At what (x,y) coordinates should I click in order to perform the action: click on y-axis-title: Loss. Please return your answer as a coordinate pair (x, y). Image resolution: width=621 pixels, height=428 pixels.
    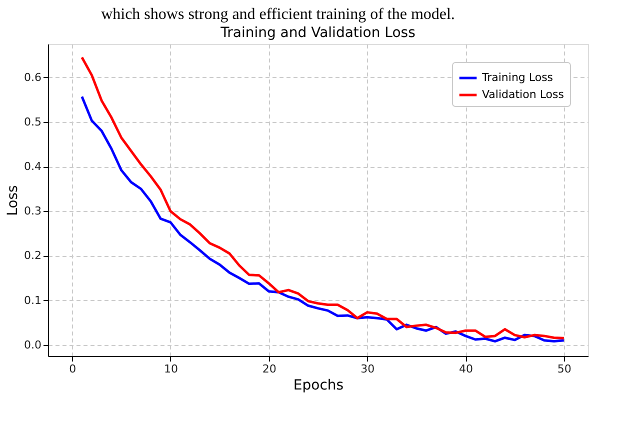
    Looking at the image, I should click on (13, 200).